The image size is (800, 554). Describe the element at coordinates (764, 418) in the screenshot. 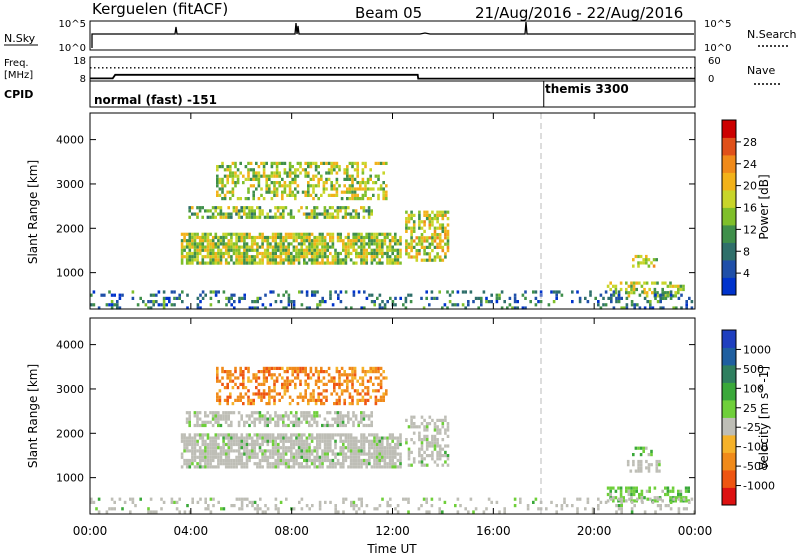

I see `velocity-colorbar-label: Velocity [m s^-1]` at that location.